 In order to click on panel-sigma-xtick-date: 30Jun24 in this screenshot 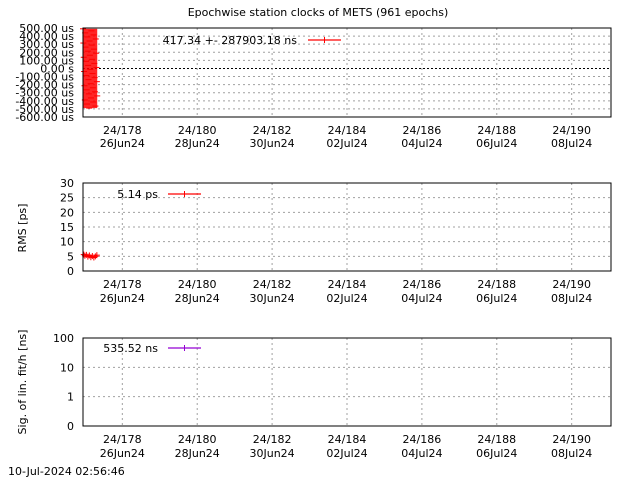, I will do `click(272, 453)`.